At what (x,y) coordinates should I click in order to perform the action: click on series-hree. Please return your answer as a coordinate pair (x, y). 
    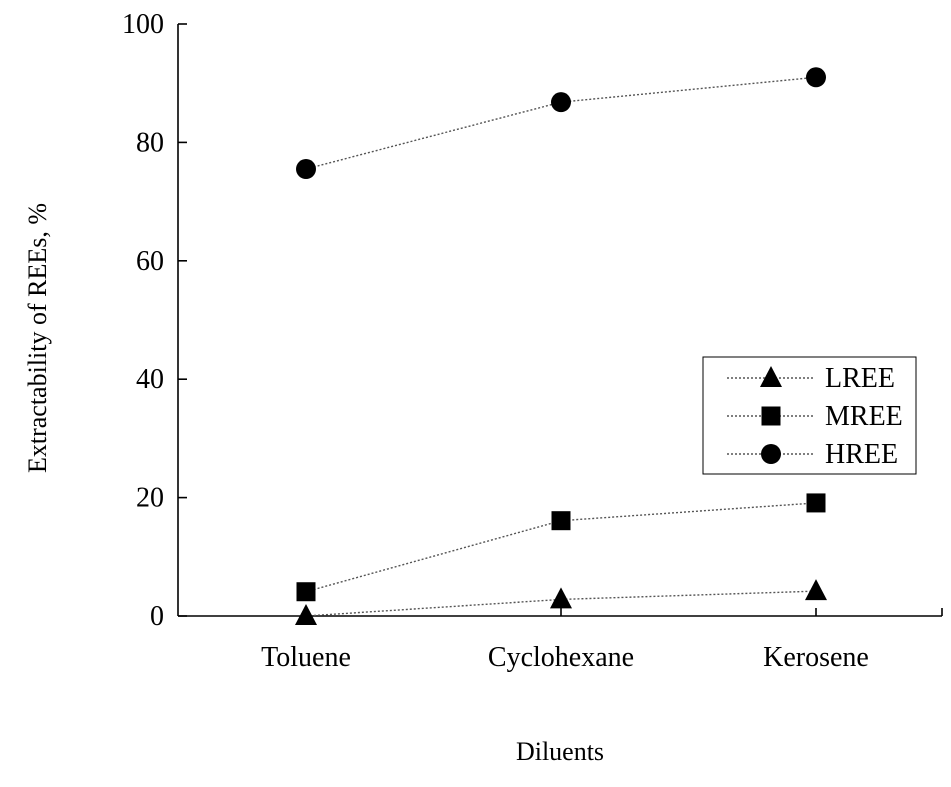
    Looking at the image, I should click on (561, 123).